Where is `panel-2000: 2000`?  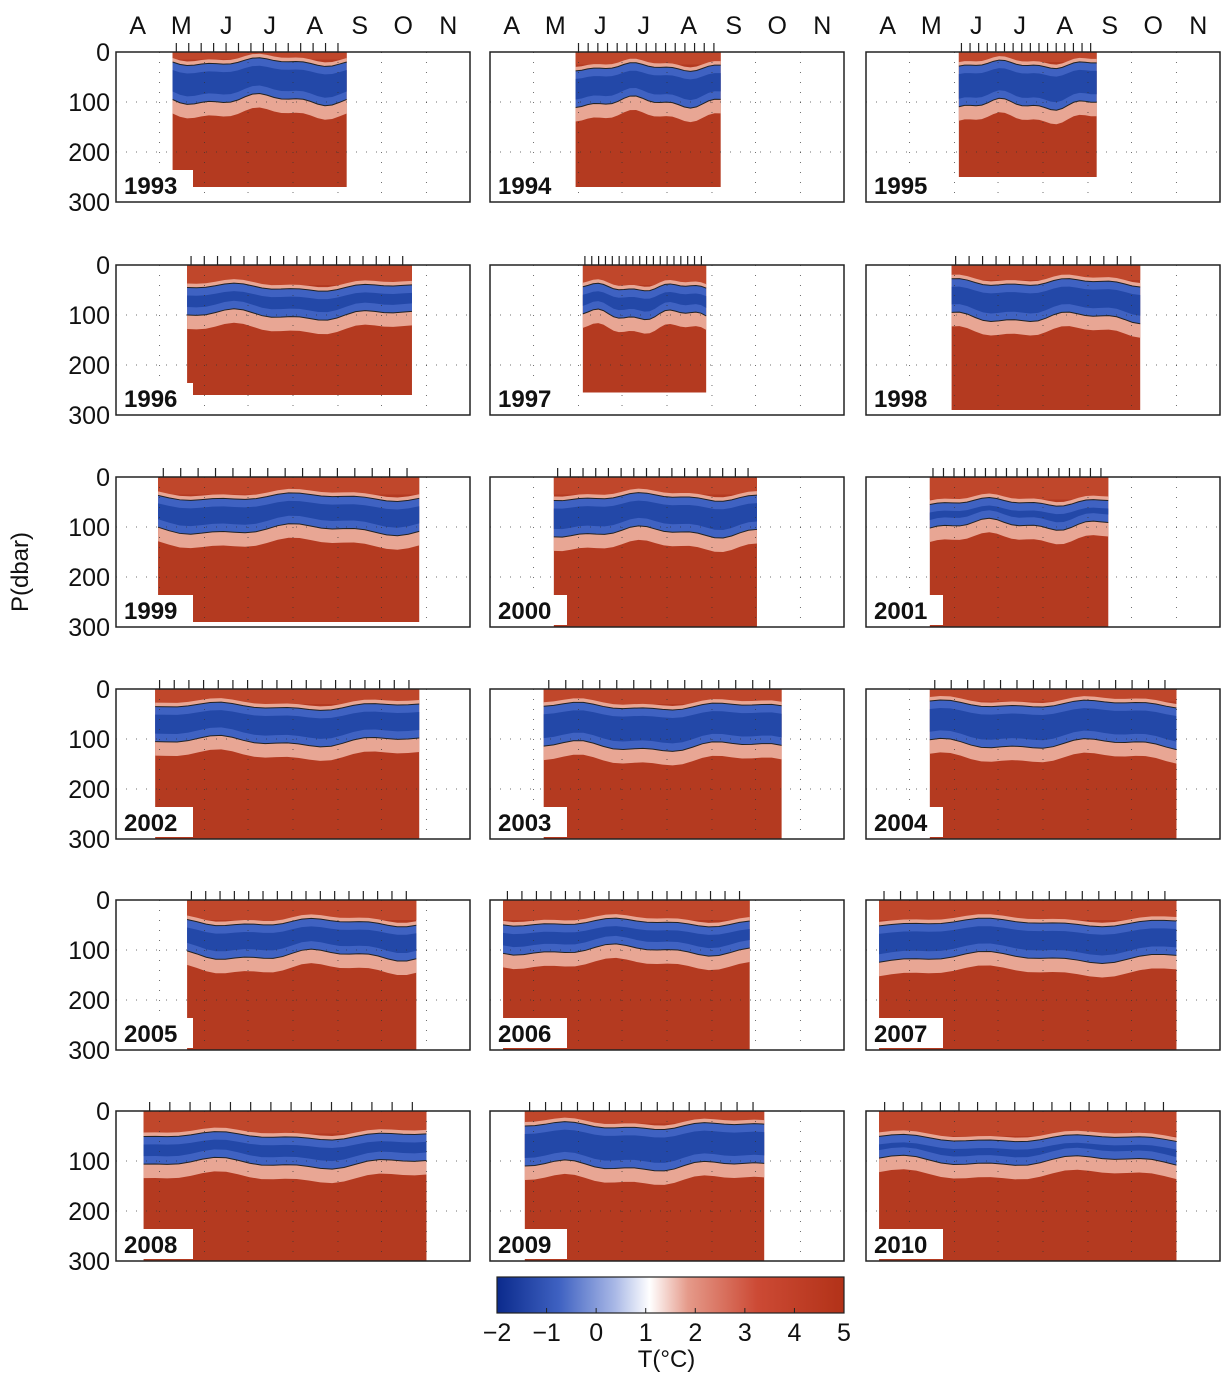 panel-2000: 2000 is located at coordinates (667, 548).